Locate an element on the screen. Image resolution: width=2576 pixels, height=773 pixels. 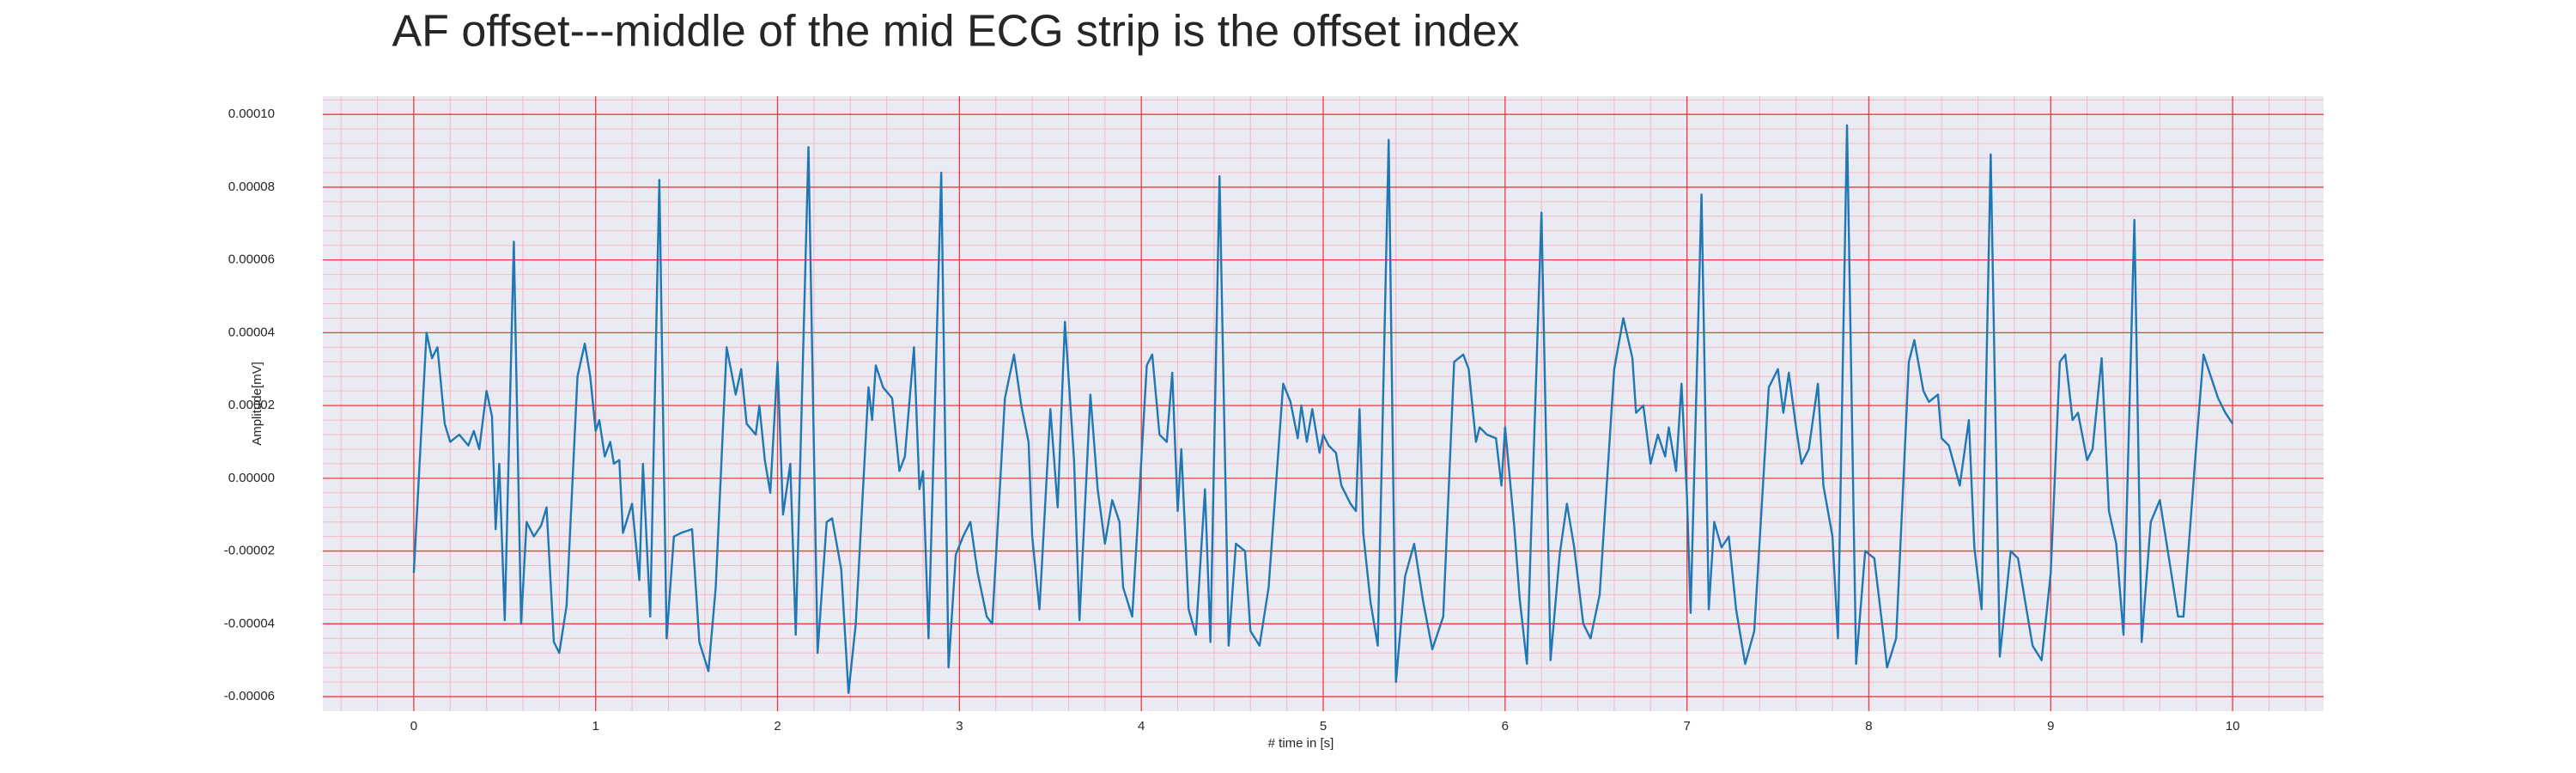
x-tick-label: 9 is located at coordinates (2050, 726).